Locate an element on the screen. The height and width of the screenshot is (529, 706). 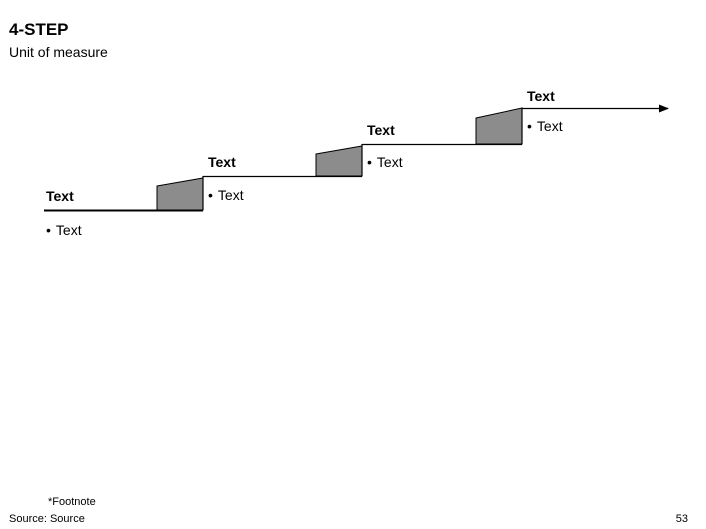
step-3-riser is located at coordinates (499, 126).